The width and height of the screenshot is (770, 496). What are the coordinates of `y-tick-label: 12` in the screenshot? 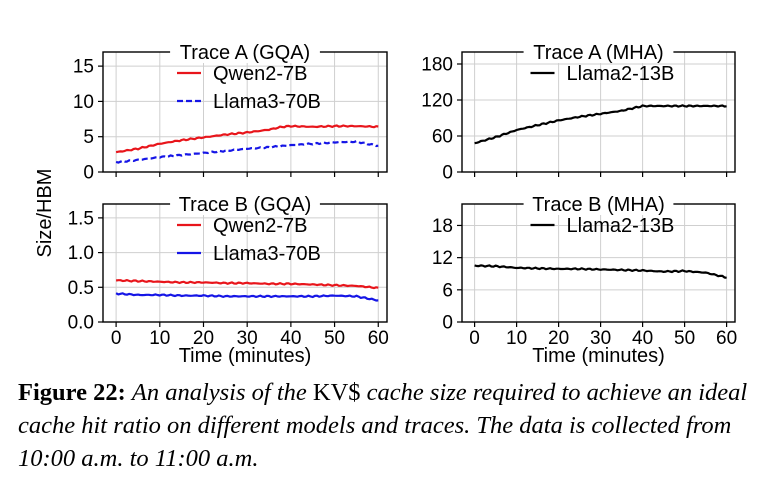 It's located at (442, 258).